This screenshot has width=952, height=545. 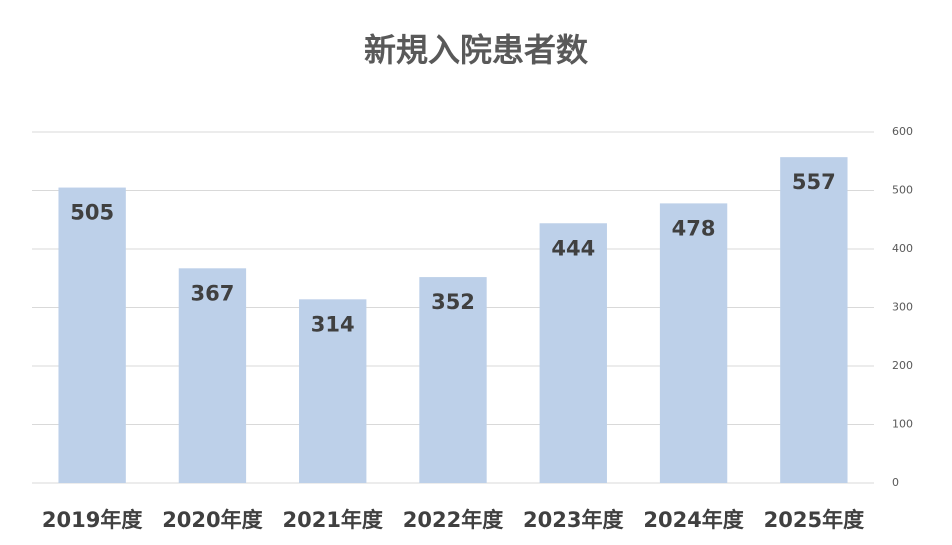 I want to click on data-label: 505, so click(x=92, y=213).